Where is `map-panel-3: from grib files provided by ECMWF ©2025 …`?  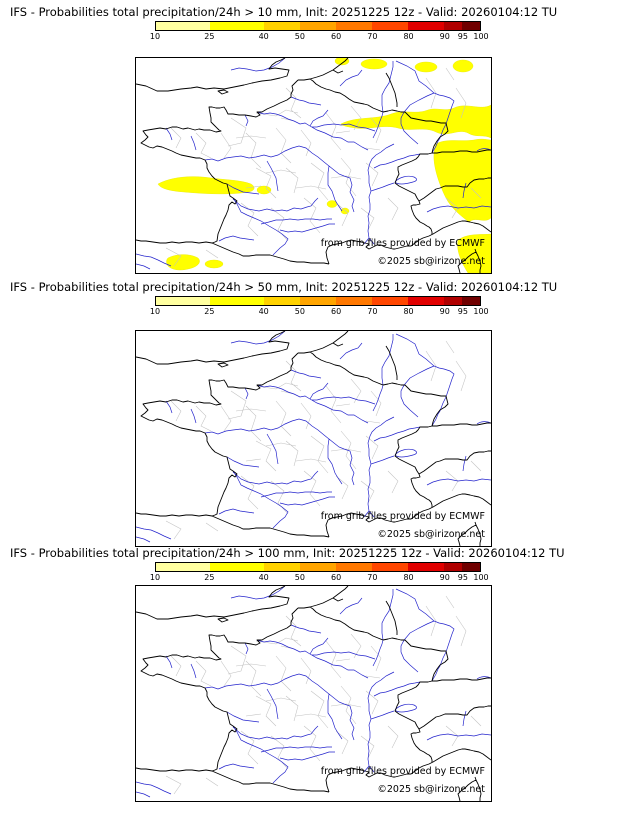
map-panel-3: from grib files provided by ECMWF ©2025 … is located at coordinates (313, 693).